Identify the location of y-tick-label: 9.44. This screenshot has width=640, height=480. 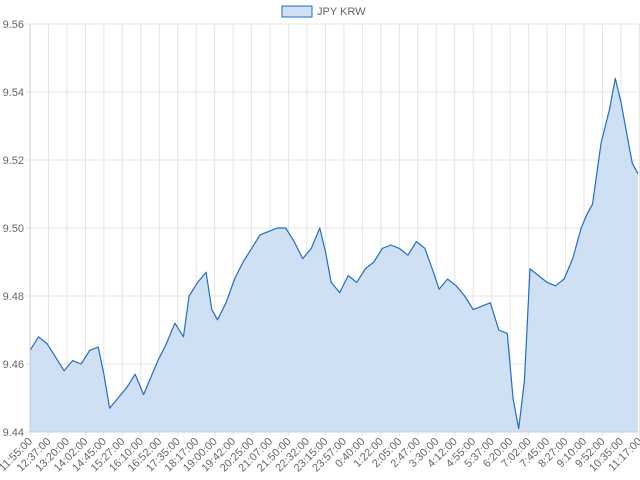
(13, 433).